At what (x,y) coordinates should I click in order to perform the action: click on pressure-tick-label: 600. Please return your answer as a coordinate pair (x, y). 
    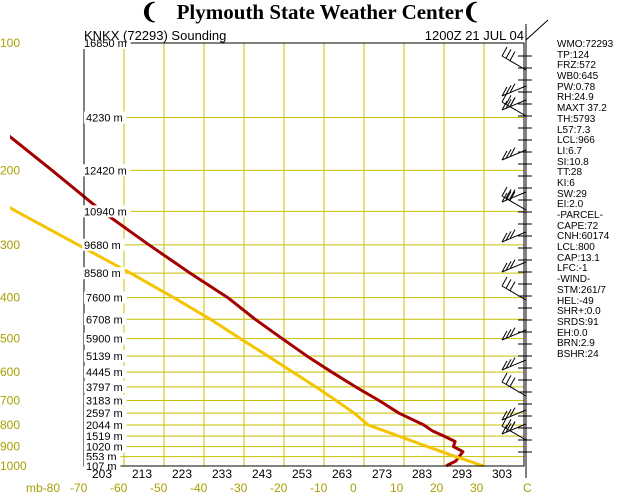
    Looking at the image, I should click on (10, 372).